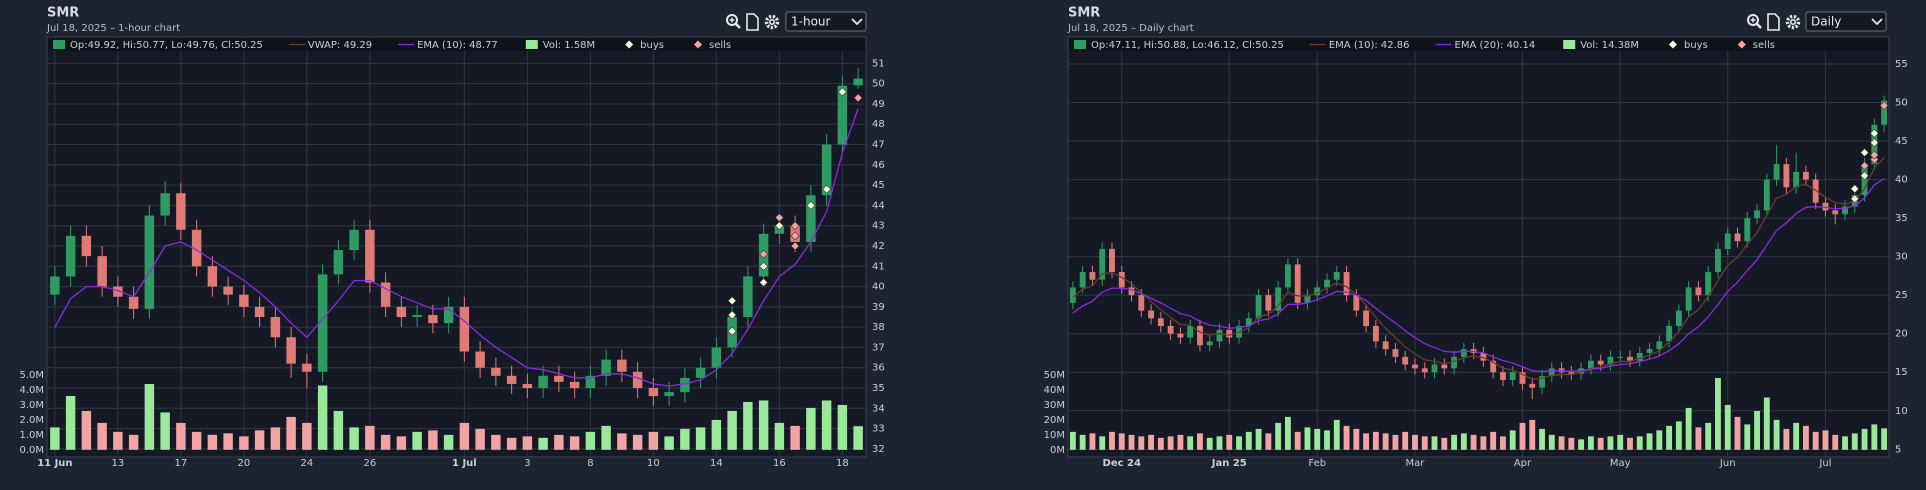 This screenshot has width=1926, height=490. Describe the element at coordinates (1727, 463) in the screenshot. I see `x-tick-label: Jun` at that location.